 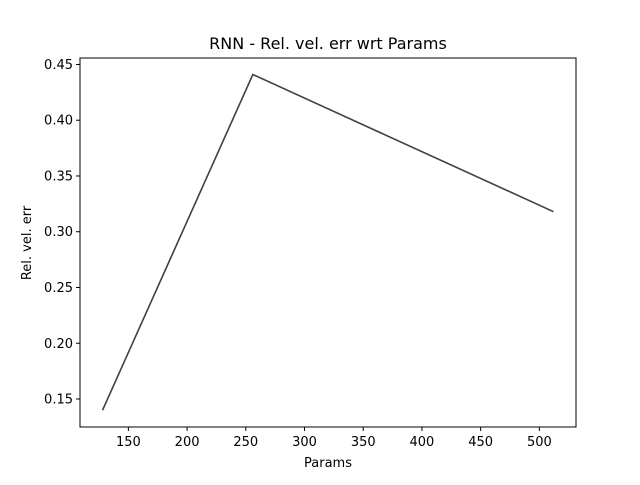 What do you see at coordinates (58, 121) in the screenshot?
I see `y-tick-label: 0.40` at bounding box center [58, 121].